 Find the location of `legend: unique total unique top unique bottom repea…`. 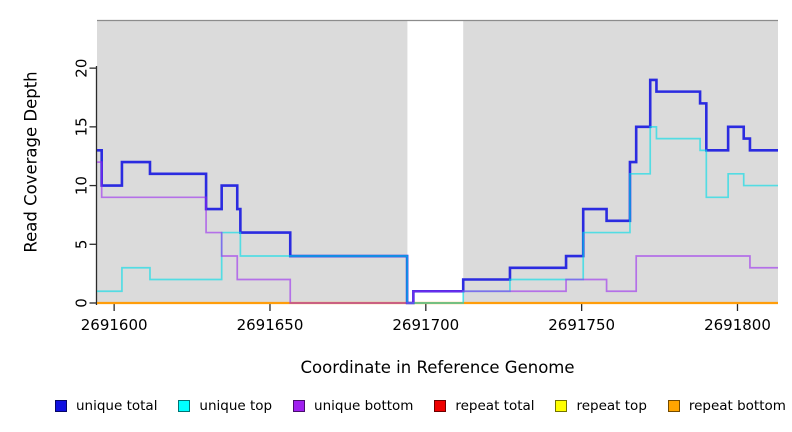

legend: unique total unique top unique bottom repea… is located at coordinates (420, 406).